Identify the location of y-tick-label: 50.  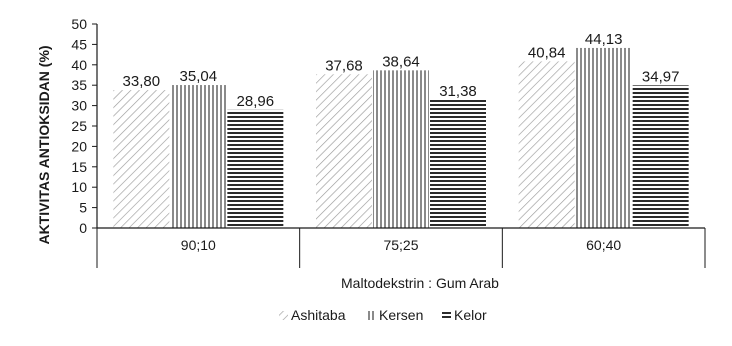
(79, 24).